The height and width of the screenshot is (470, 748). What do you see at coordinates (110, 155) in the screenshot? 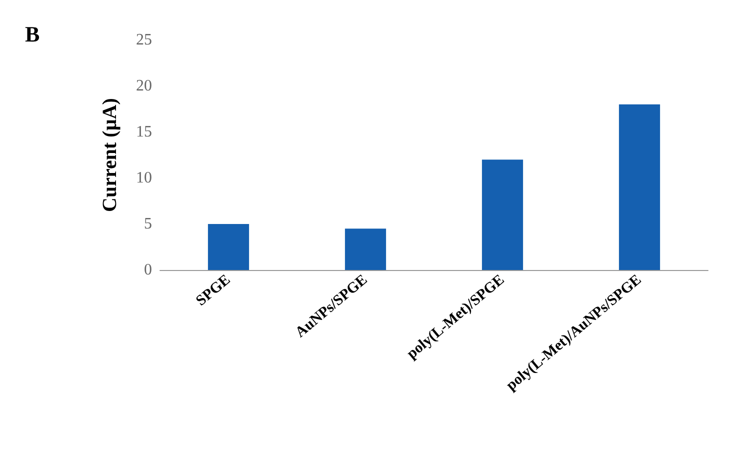
I see `y-axis-title: Current (µA)` at bounding box center [110, 155].